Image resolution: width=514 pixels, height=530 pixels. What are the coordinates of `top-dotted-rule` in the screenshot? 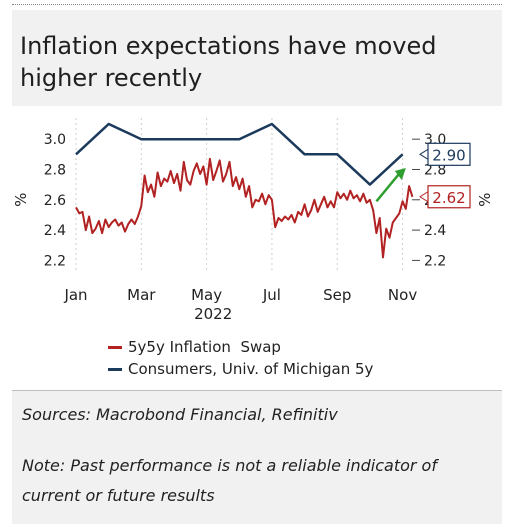 It's located at (257, 4).